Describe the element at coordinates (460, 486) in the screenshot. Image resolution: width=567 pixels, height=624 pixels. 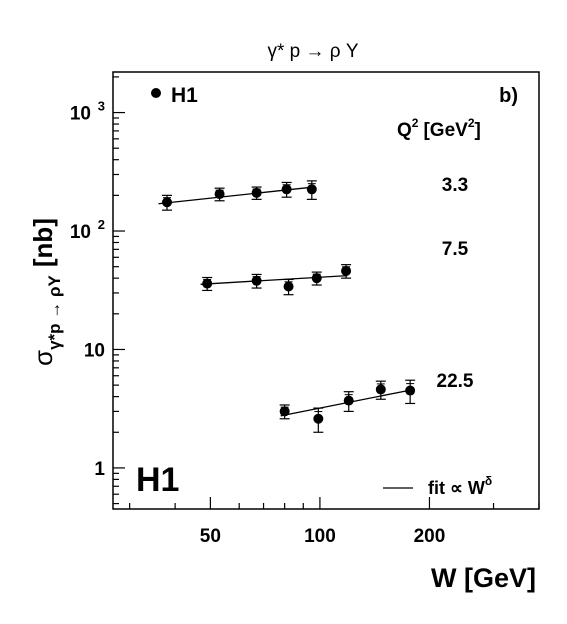
I see `legend-fit-label: fit ∝ Wδ` at that location.